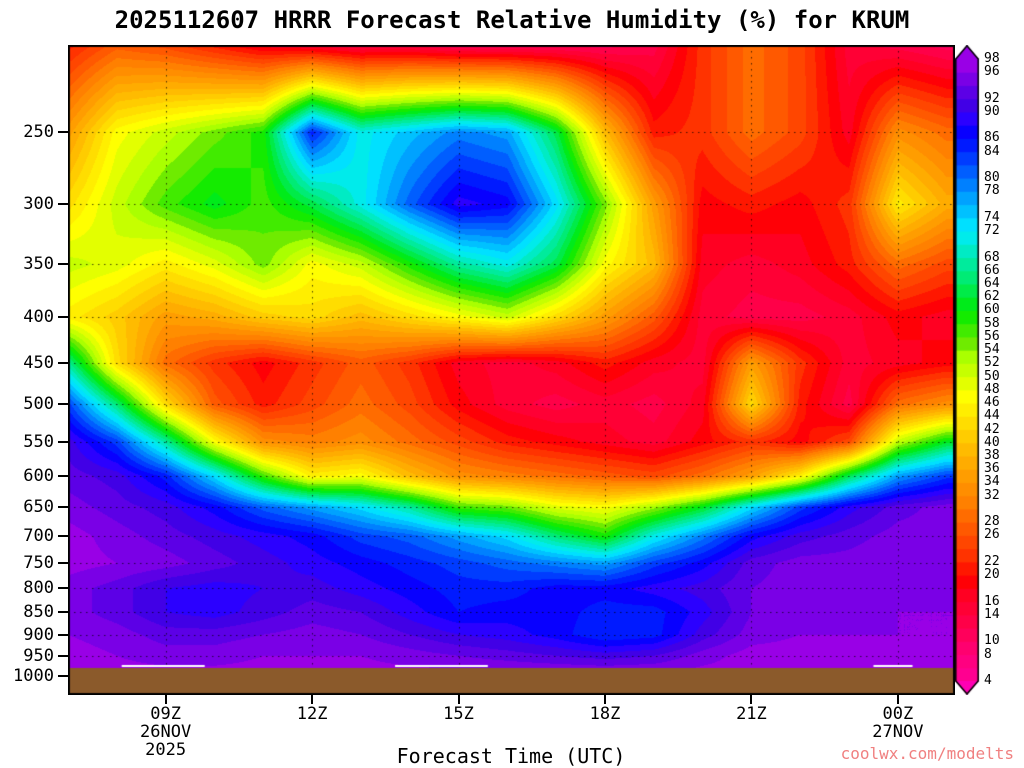 This screenshot has width=1024, height=768. What do you see at coordinates (898, 732) in the screenshot?
I see `time-sub-label: 27NOV` at bounding box center [898, 732].